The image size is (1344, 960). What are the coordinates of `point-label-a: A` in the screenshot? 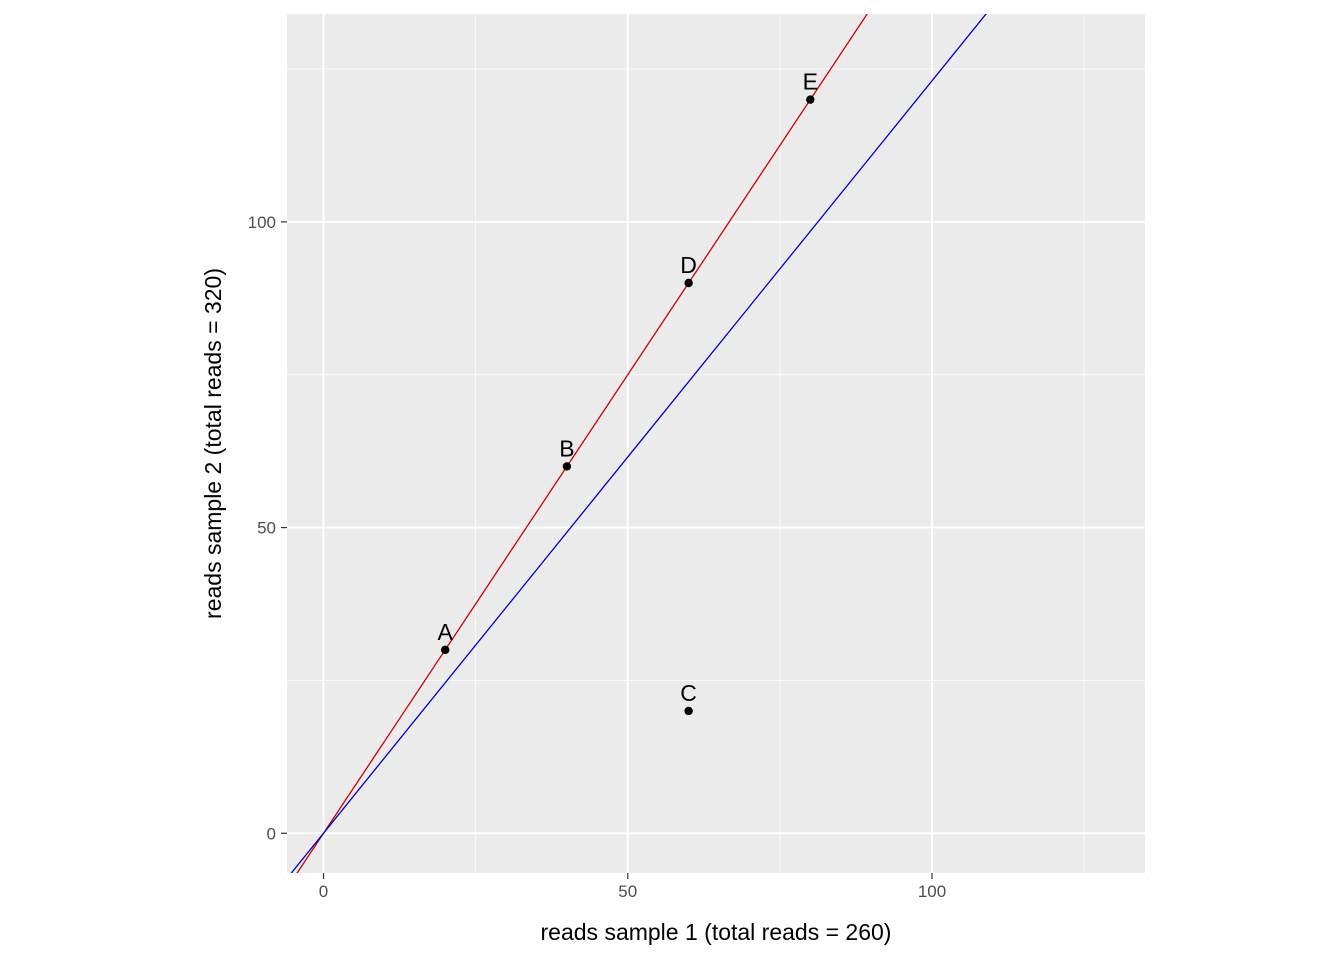 It's located at (446, 632).